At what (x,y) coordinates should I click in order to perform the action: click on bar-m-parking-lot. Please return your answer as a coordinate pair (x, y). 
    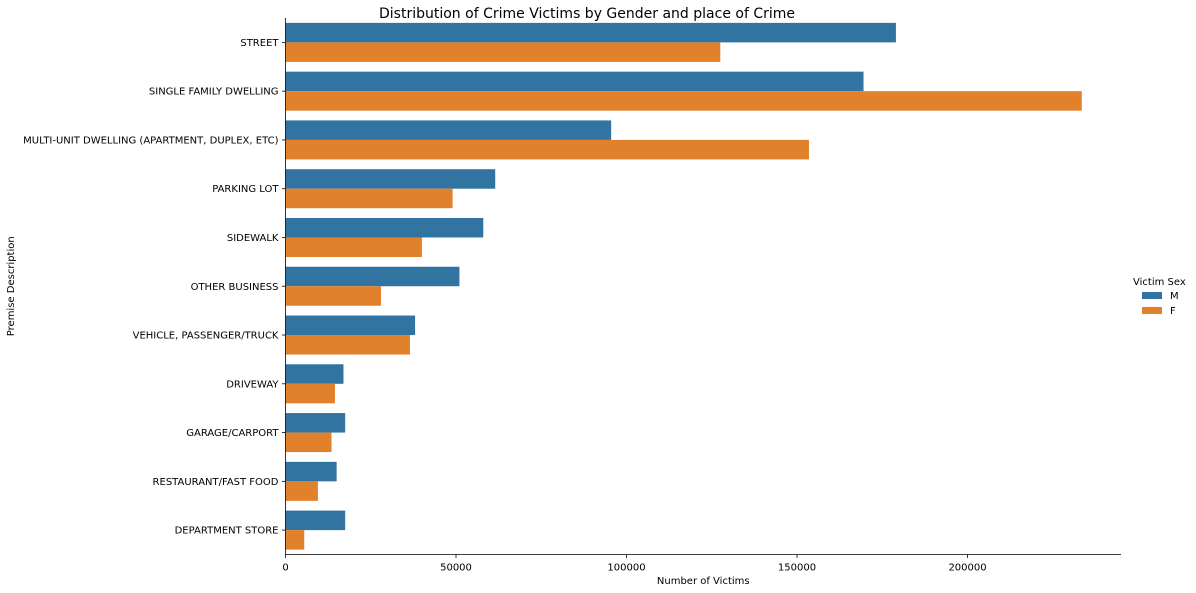
    Looking at the image, I should click on (390, 179).